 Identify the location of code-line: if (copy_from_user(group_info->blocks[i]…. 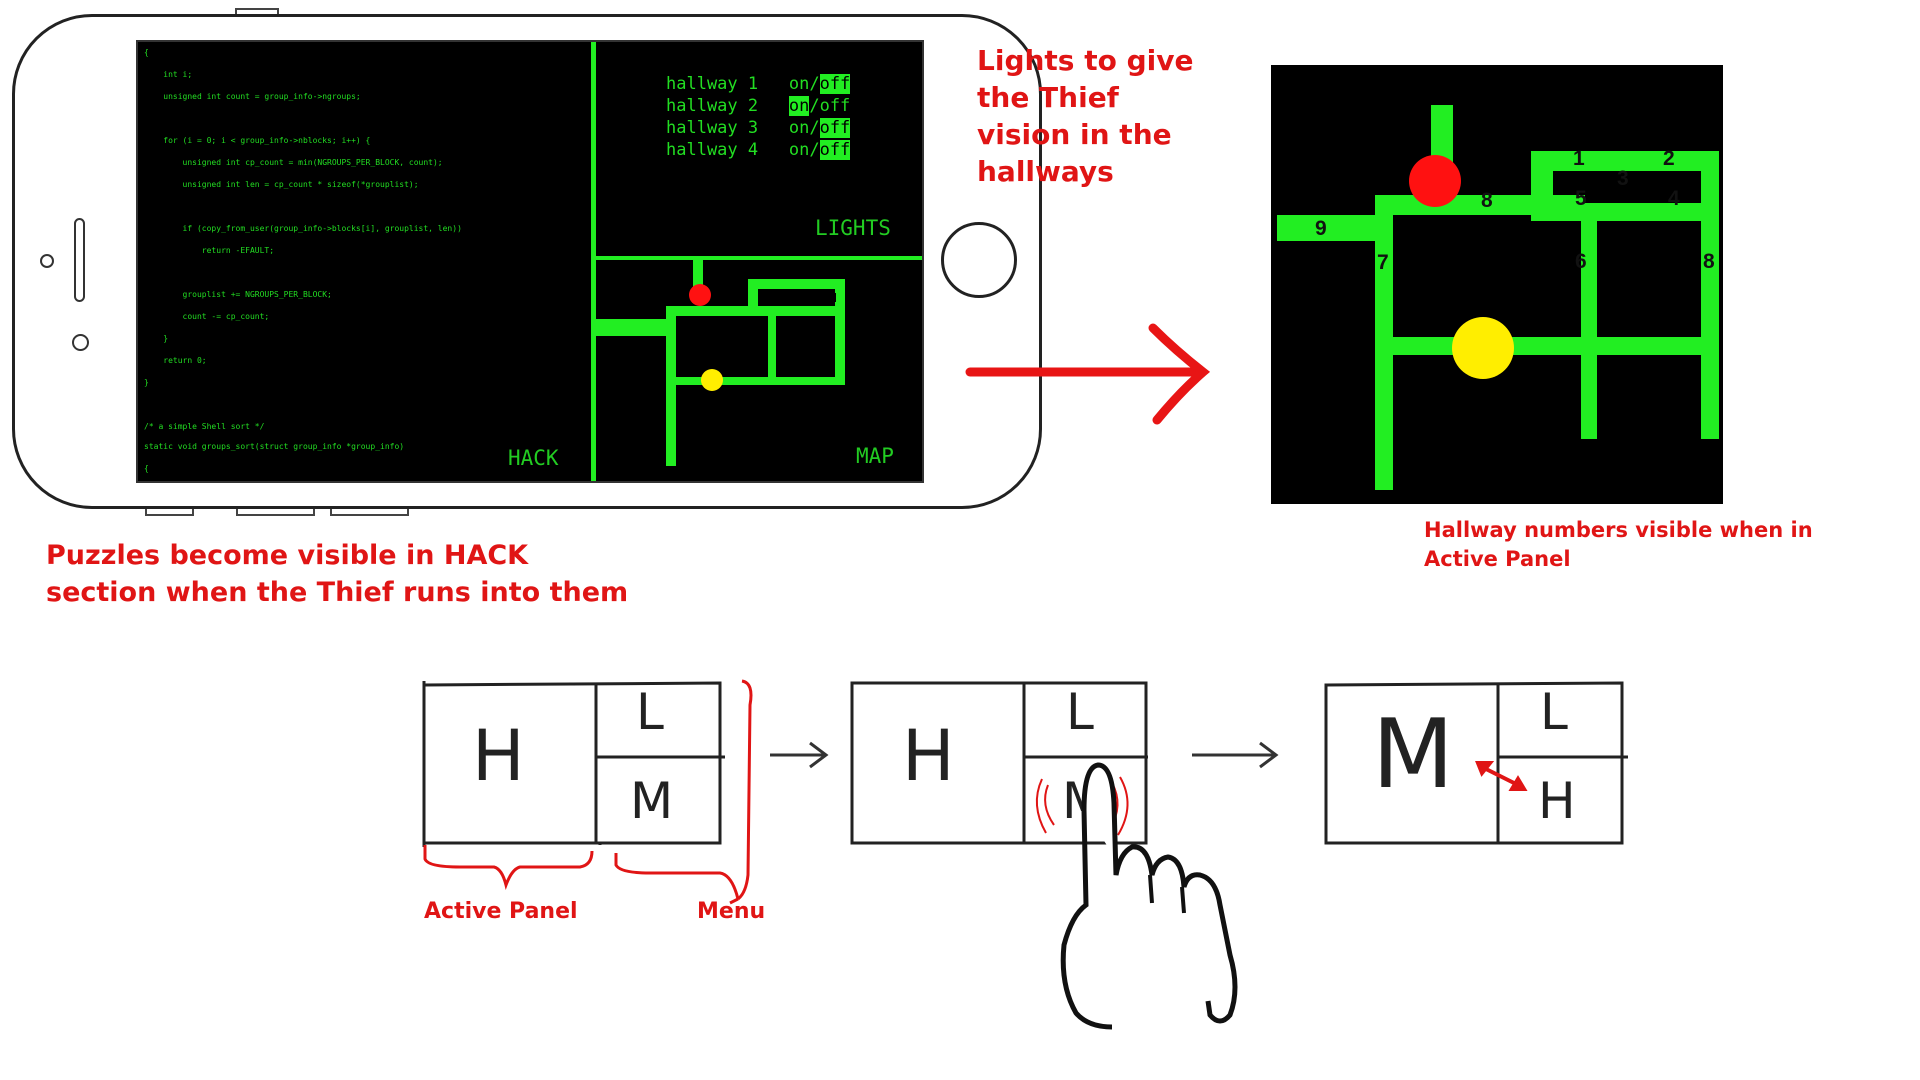
(303, 228).